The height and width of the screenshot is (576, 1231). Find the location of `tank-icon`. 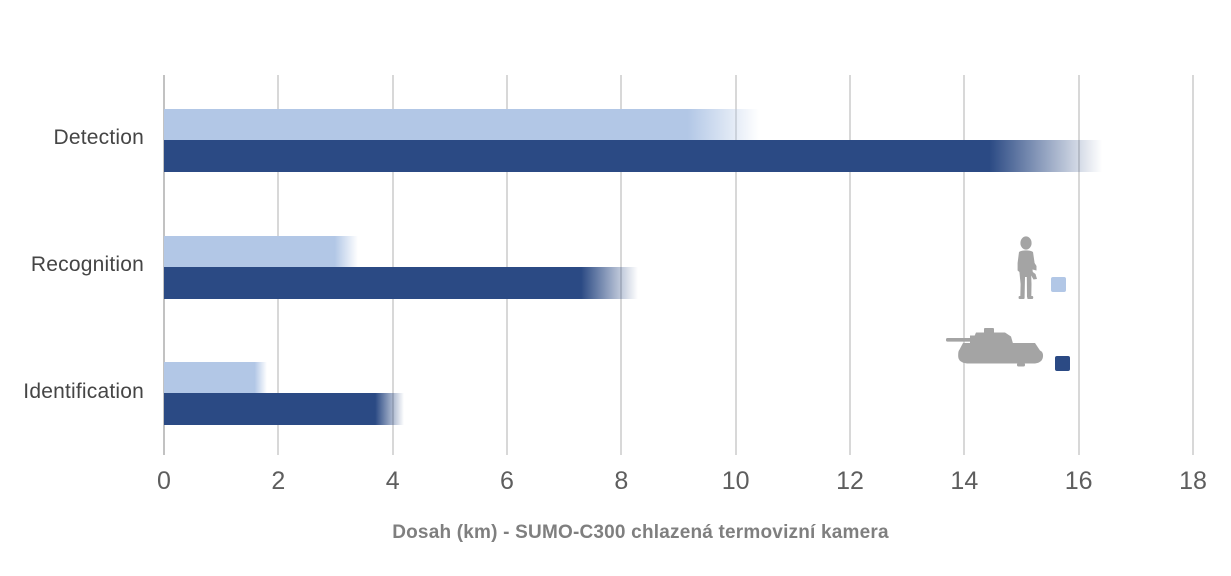

tank-icon is located at coordinates (995, 347).